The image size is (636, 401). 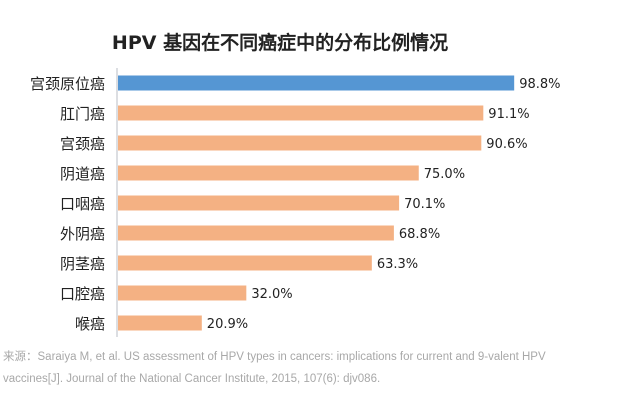 What do you see at coordinates (82, 264) in the screenshot?
I see `category-label: 阴茎癌` at bounding box center [82, 264].